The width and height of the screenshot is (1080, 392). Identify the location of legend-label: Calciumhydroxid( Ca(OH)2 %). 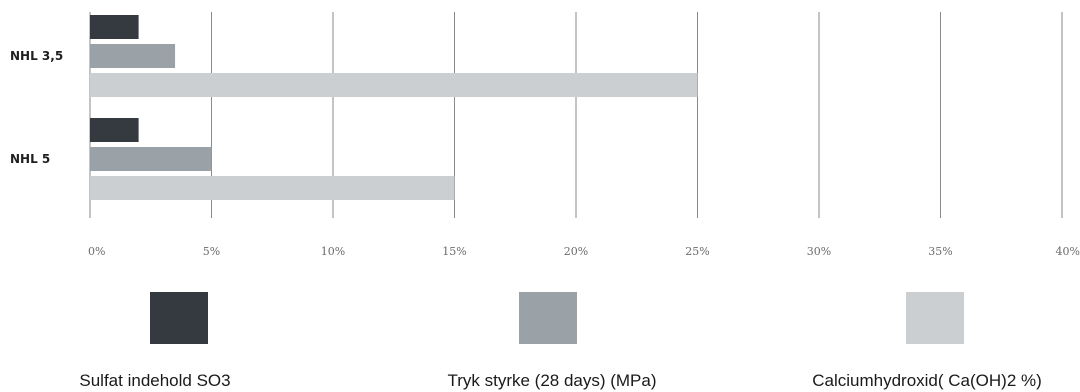
(927, 380).